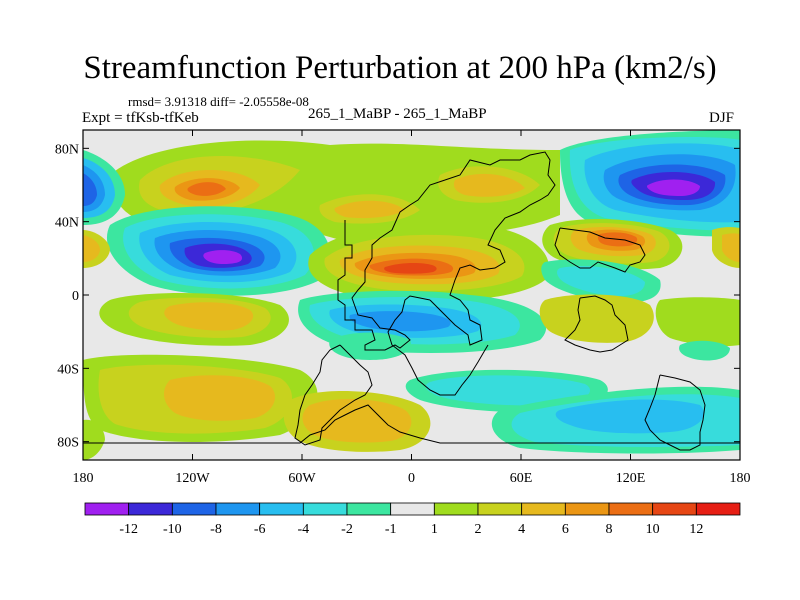 The height and width of the screenshot is (600, 800). I want to click on case-label: 265_1_MaBP - 265_1_MaBP, so click(397, 114).